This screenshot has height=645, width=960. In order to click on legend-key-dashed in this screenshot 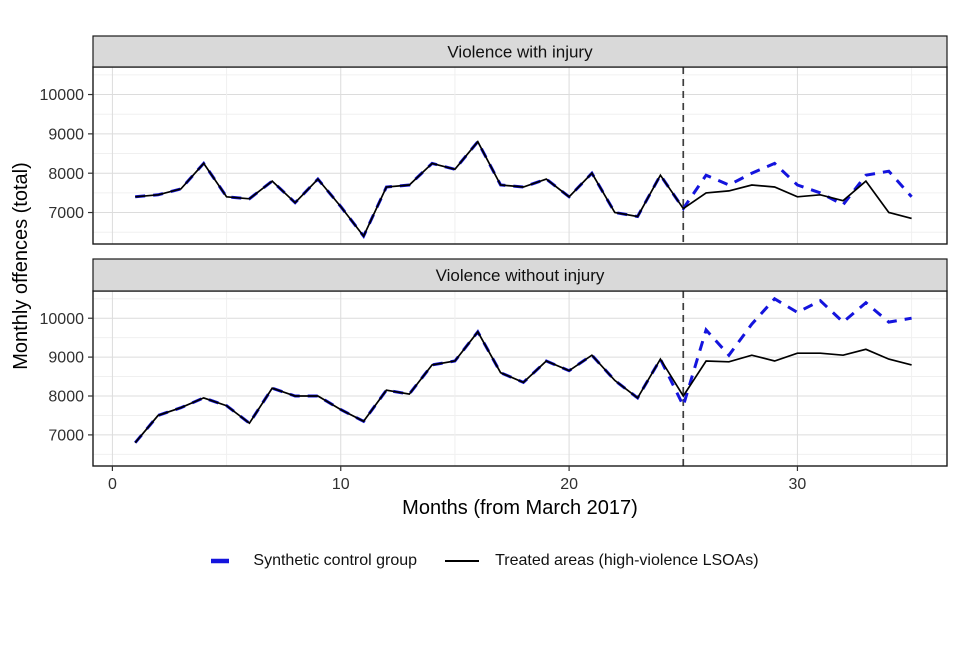, I will do `click(220, 561)`.